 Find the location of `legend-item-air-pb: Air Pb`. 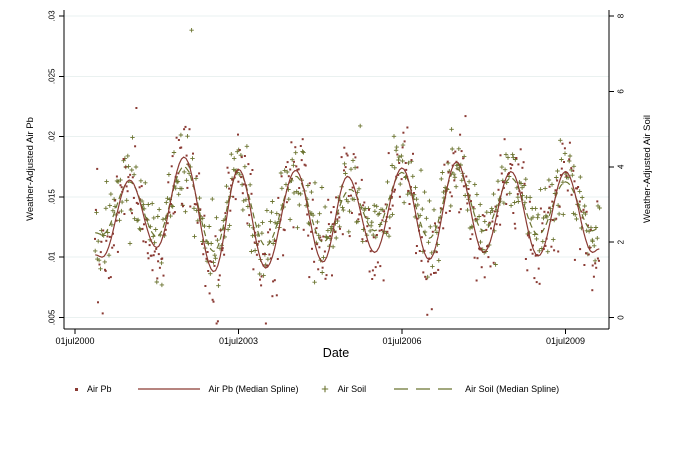

legend-item-air-pb: Air Pb is located at coordinates (93, 389).